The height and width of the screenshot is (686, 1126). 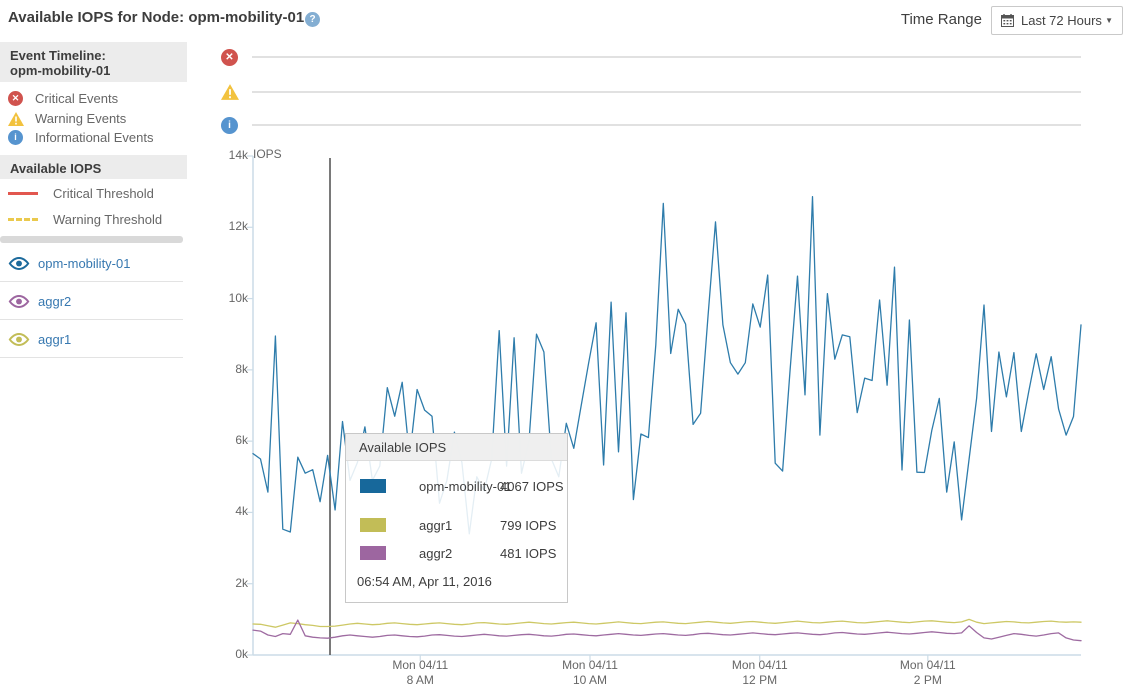 I want to click on y-tick-label: 6k, so click(x=241, y=440).